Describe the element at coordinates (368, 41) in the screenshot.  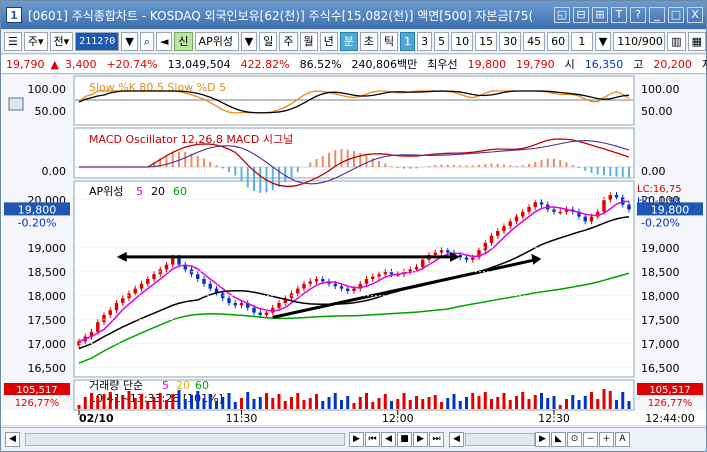
I see `tab-second: 초` at that location.